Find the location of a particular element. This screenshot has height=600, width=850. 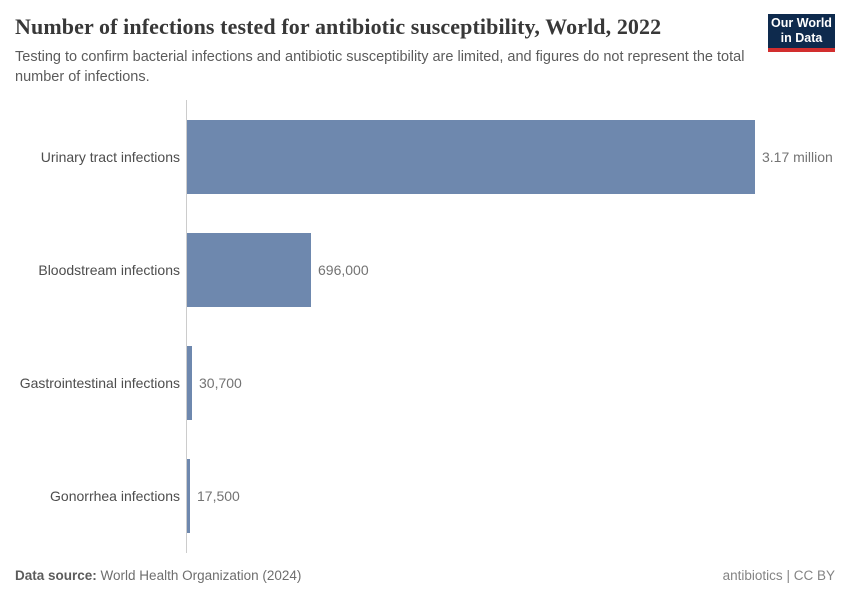

bar-bloodstream-infections is located at coordinates (248, 269).